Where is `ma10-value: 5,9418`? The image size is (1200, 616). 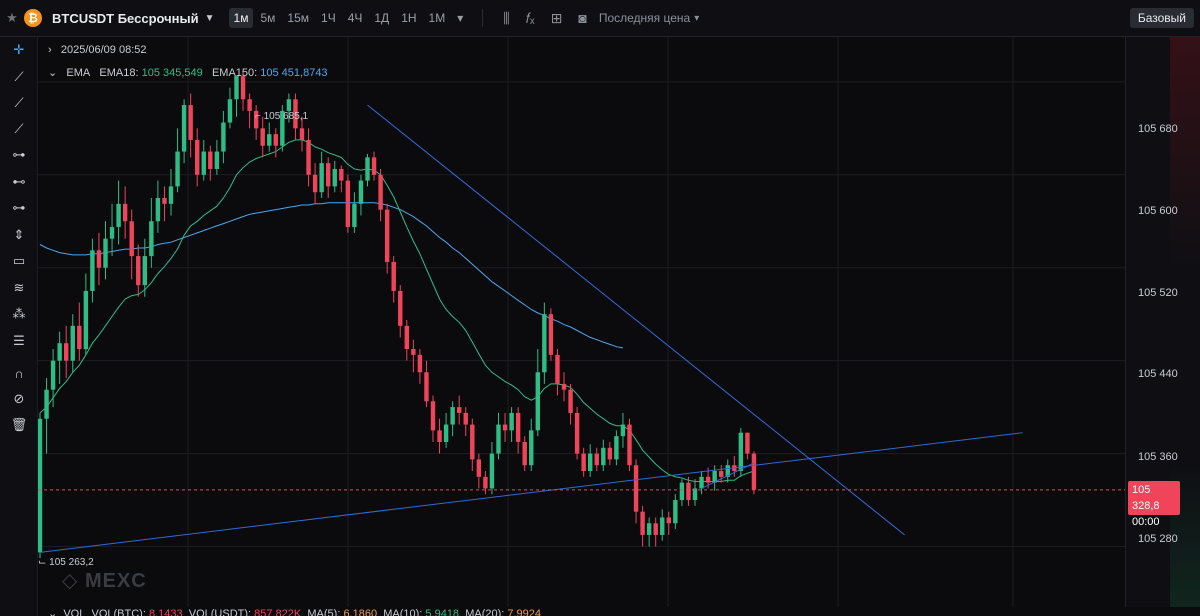 ma10-value: 5,9418 is located at coordinates (442, 612).